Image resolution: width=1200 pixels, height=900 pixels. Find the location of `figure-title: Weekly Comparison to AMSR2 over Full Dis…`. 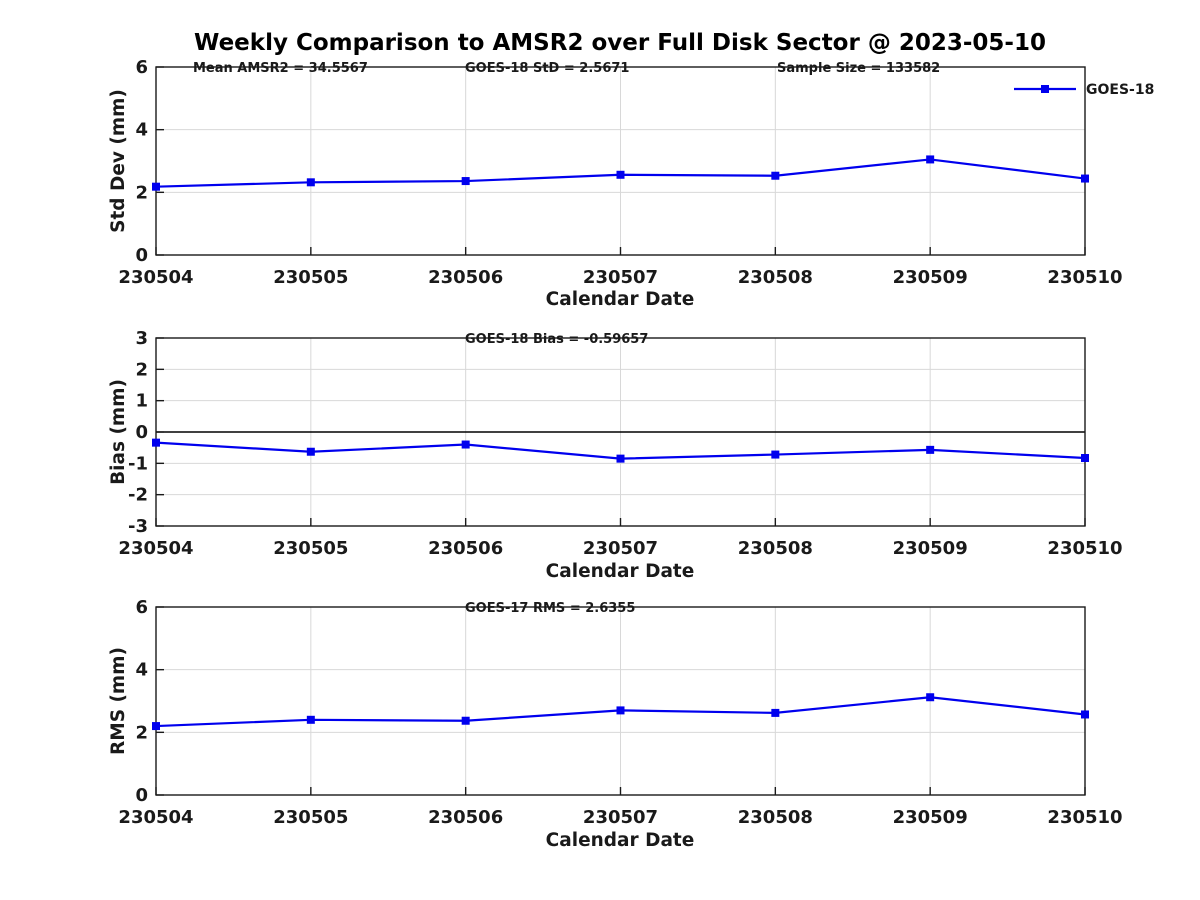

figure-title: Weekly Comparison to AMSR2 over Full Dis… is located at coordinates (620, 43).